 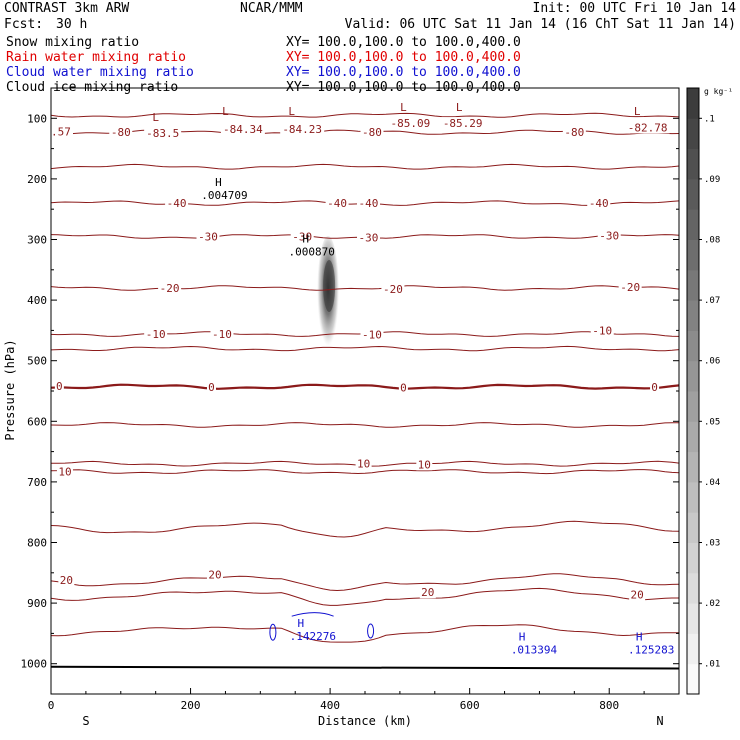 I want to click on colorbar-tick-label: .09, so click(x=712, y=180).